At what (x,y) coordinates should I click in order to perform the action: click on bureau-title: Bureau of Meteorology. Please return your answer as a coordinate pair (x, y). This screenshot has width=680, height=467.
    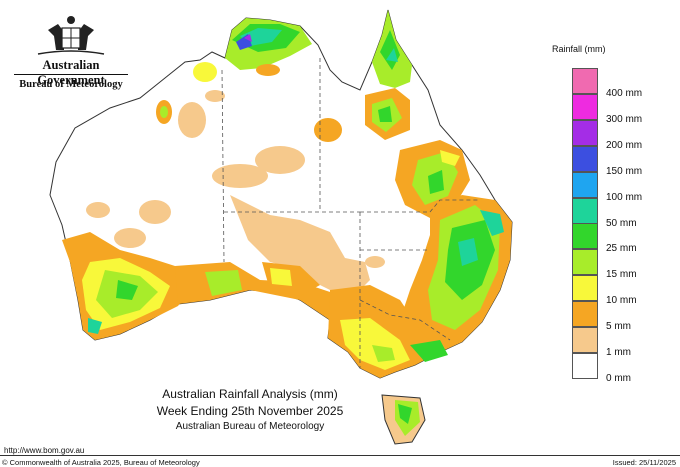
    Looking at the image, I should click on (71, 84).